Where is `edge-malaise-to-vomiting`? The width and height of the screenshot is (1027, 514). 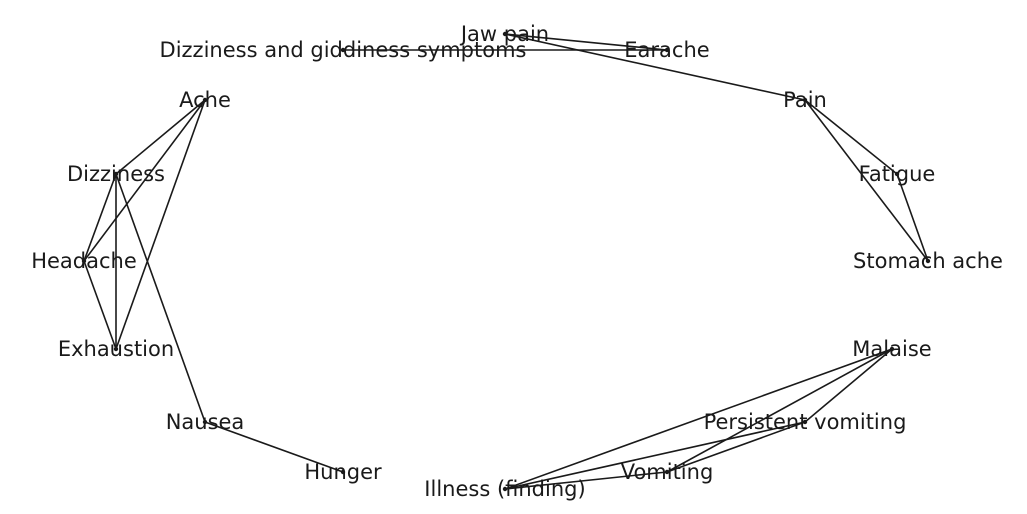
edge-malaise-to-vomiting is located at coordinates (779, 410).